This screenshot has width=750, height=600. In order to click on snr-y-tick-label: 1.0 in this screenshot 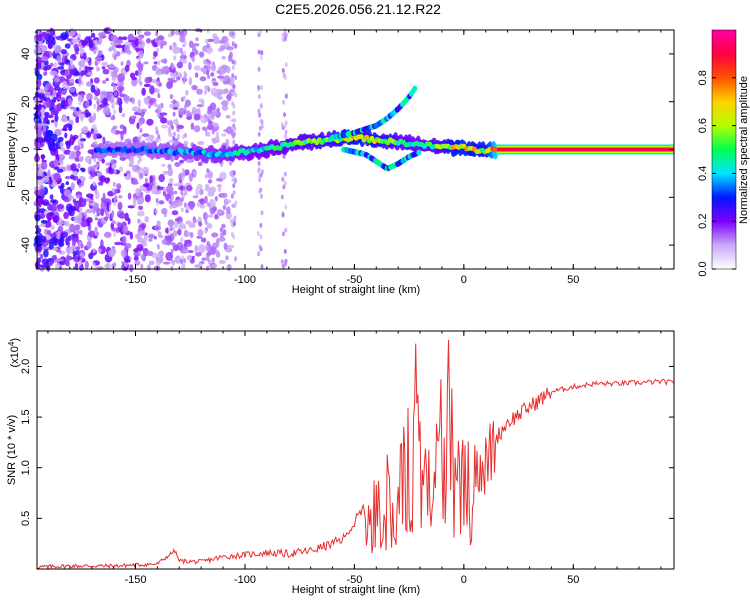, I will do `click(26, 467)`.